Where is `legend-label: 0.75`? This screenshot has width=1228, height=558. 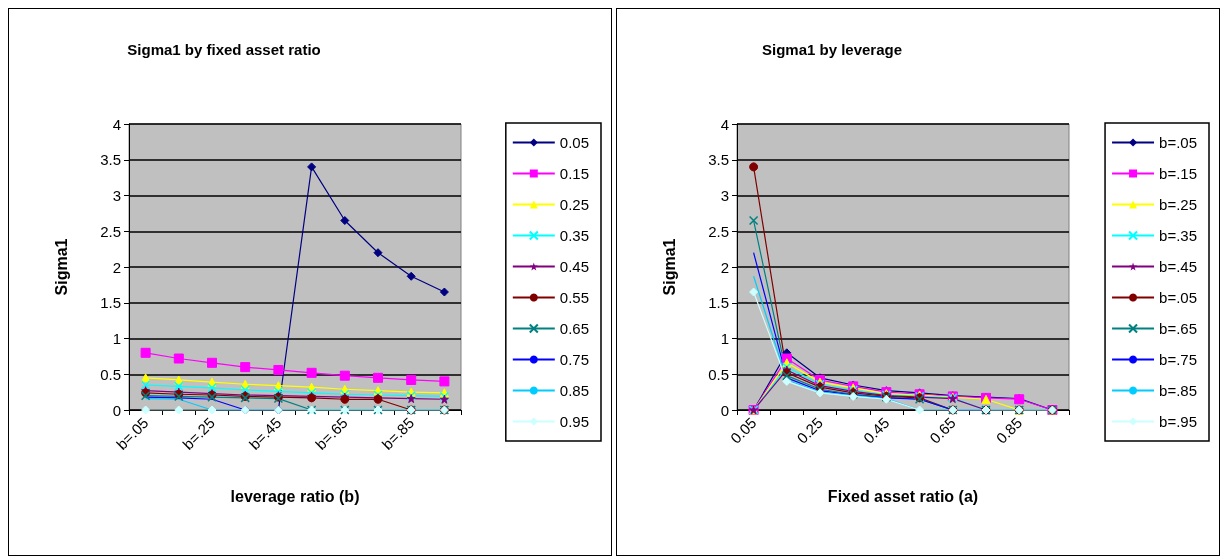 legend-label: 0.75 is located at coordinates (574, 359).